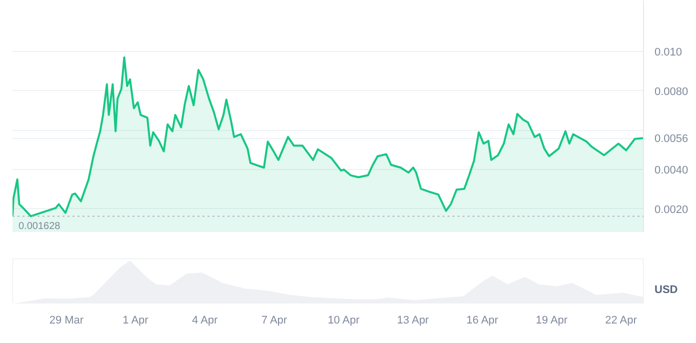 This screenshot has height=343, width=696. What do you see at coordinates (671, 170) in the screenshot?
I see `y-tick-label: 0.0040` at bounding box center [671, 170].